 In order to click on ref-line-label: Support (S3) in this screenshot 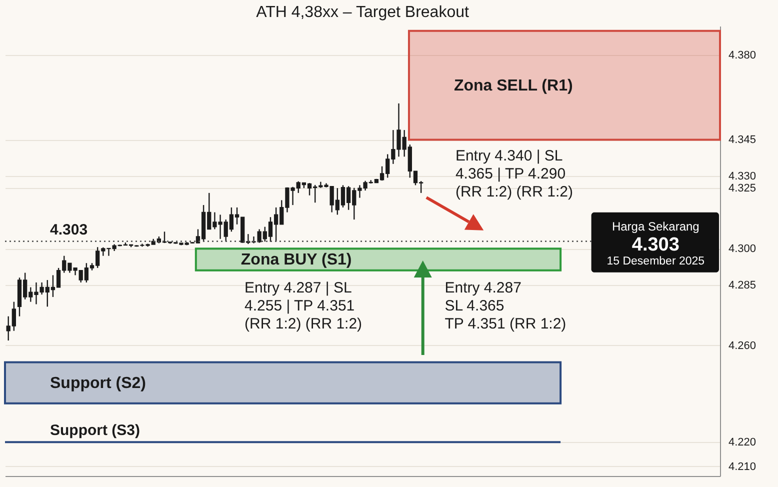, I will do `click(95, 431)`.